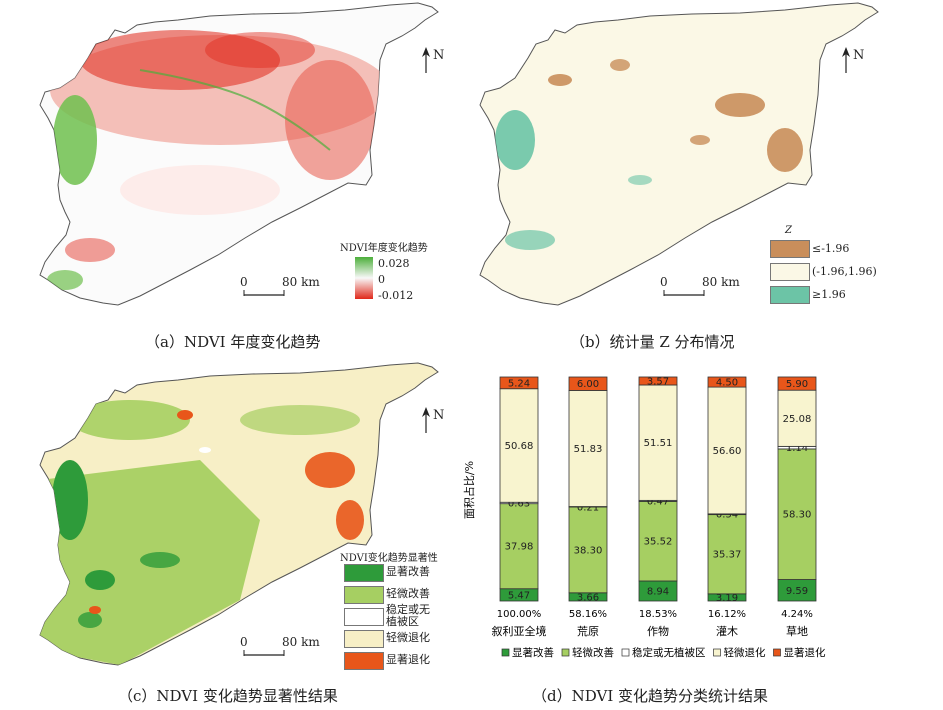  I want to click on caption-a: （a）NDVI 年度变化趋势, so click(233, 342).